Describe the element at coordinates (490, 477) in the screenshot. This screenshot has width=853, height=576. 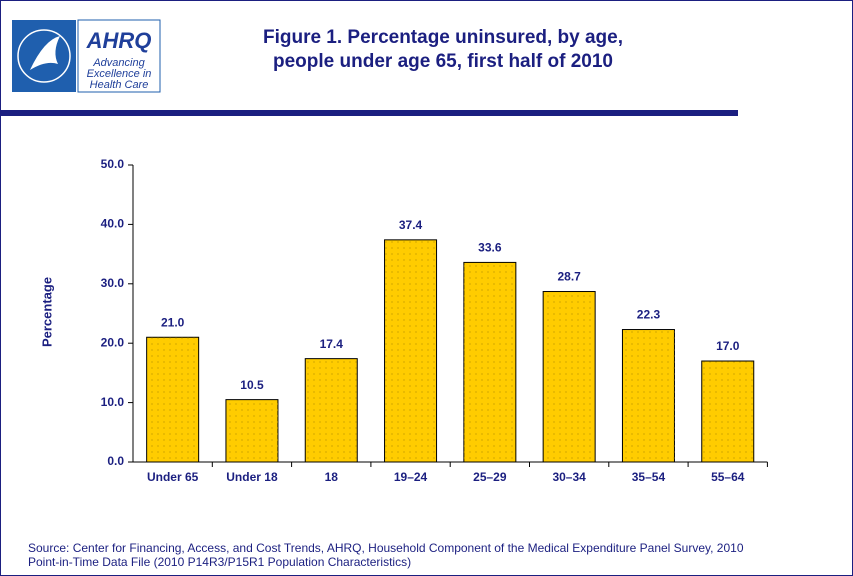
I see `x-tick-label: 25–29` at that location.